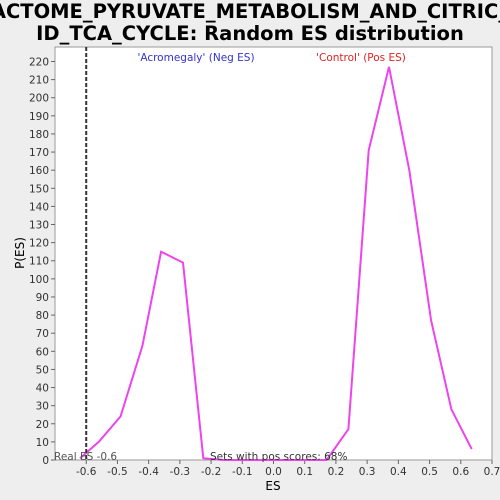  What do you see at coordinates (39, 153) in the screenshot?
I see `y-tick-label: 170` at bounding box center [39, 153].